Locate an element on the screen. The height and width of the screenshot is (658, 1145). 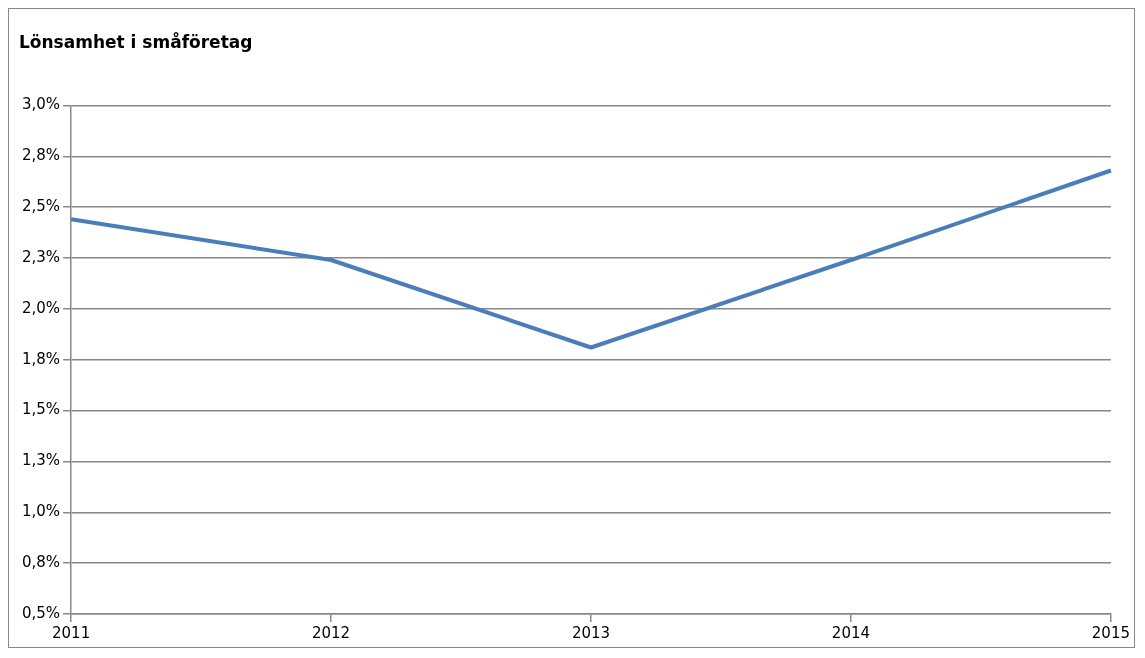
chart-title: Lönsamhet i småföretag is located at coordinates (136, 41).